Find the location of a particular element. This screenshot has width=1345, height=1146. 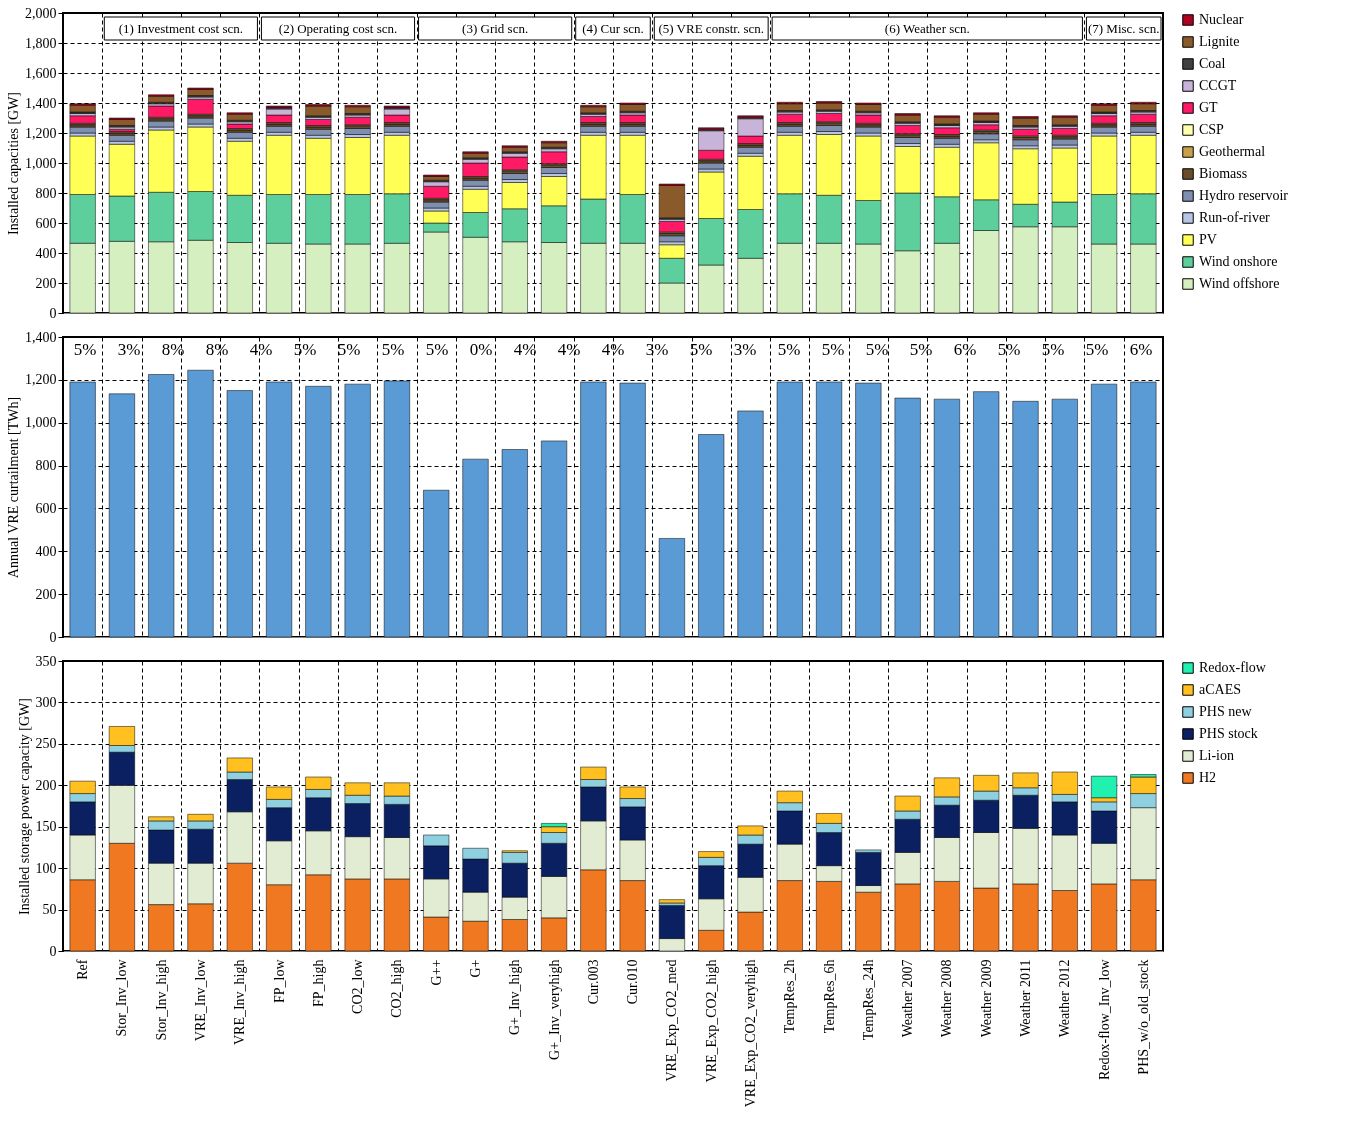

x-tick-label: TempRes_2h is located at coordinates (790, 996).